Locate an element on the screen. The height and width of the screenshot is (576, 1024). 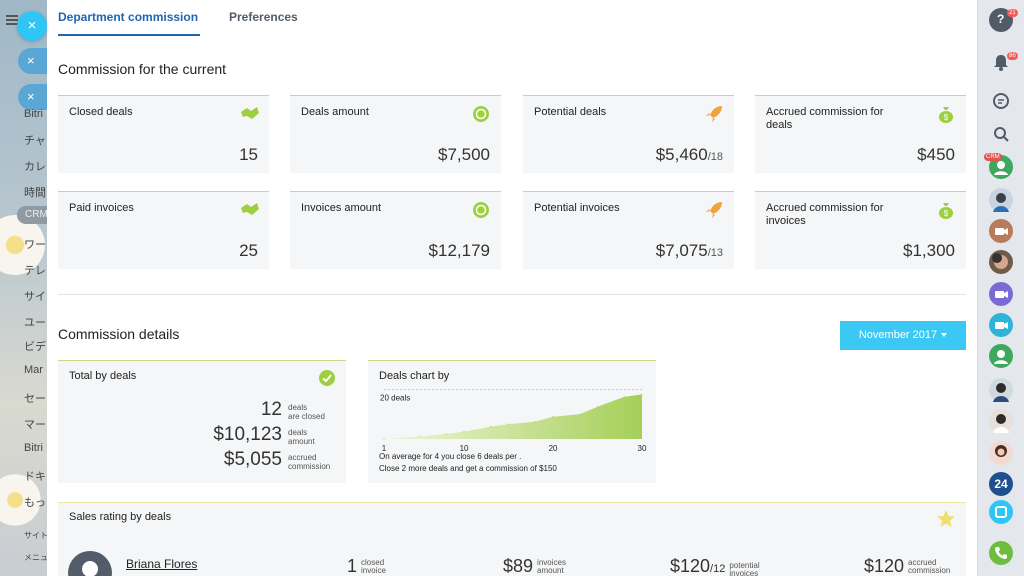
stat-card-value: 25 is located at coordinates (248, 251).